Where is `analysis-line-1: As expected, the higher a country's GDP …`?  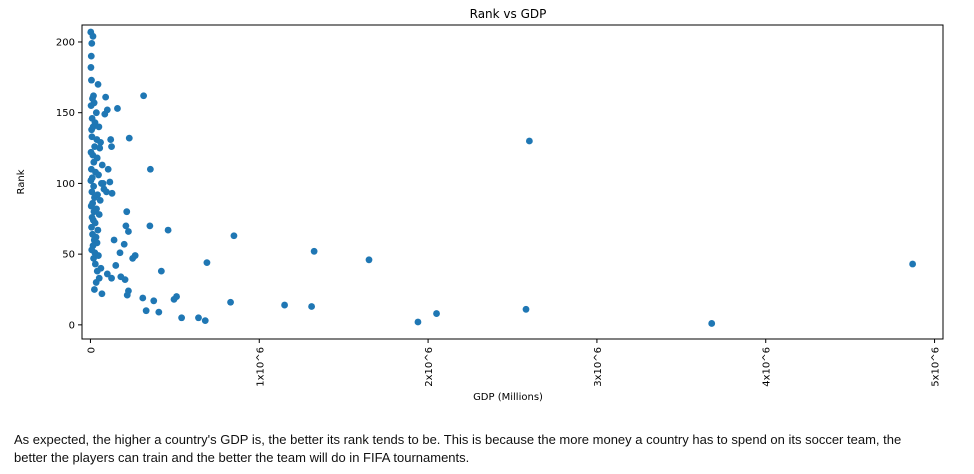 analysis-line-1: As expected, the higher a country's GDP … is located at coordinates (458, 439).